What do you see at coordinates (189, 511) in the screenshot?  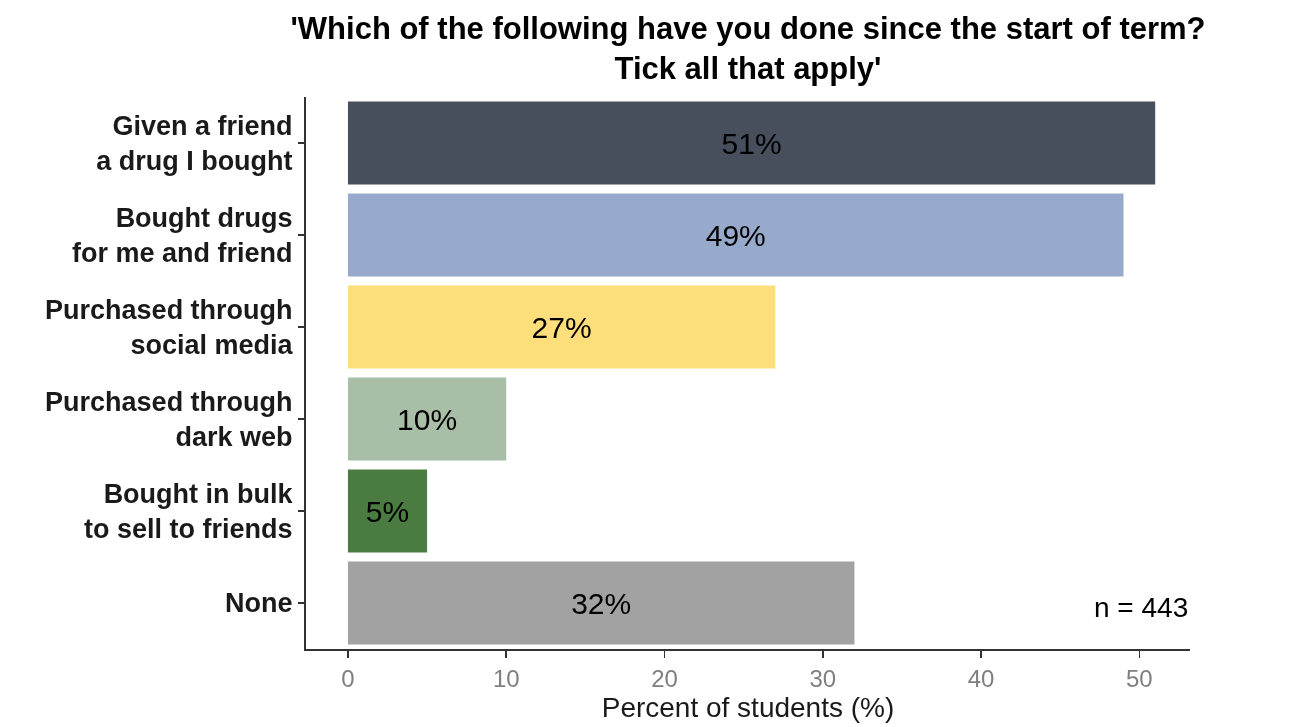 I see `y-tick-label: Bought in bulk to sell to friends` at bounding box center [189, 511].